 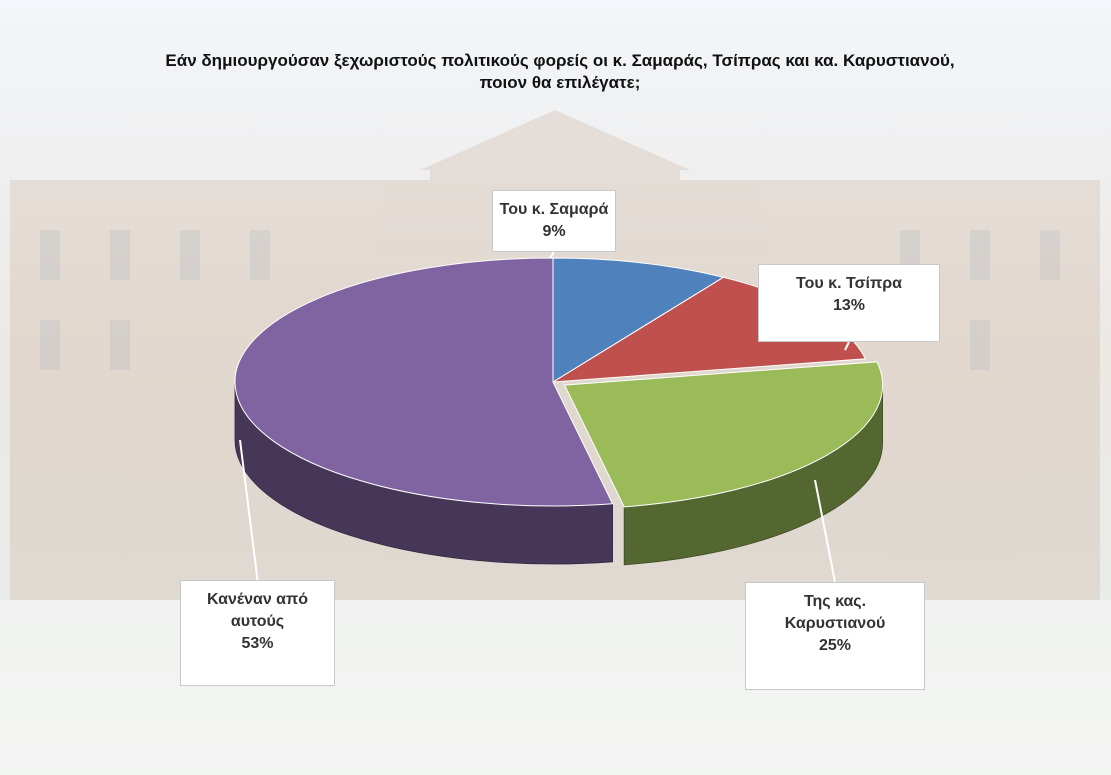 I want to click on data-label: Του κ. Σαμαρά 9%, so click(x=554, y=221).